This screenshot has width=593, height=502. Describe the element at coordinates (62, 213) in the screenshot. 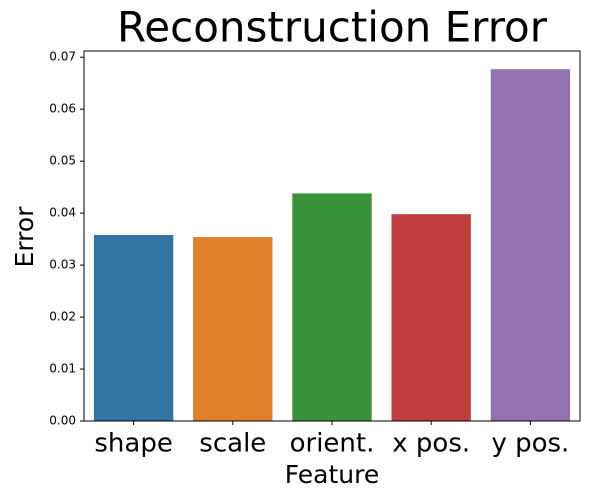

I see `y-tick-label: 0.04` at that location.